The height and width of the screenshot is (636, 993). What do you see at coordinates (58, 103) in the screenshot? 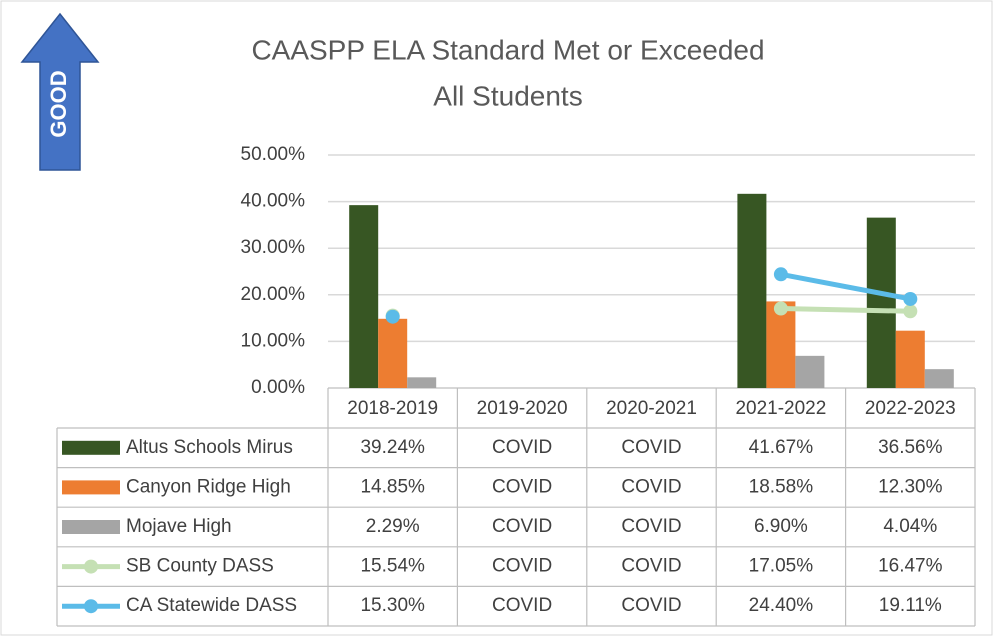
I see `annotation: GOOD` at bounding box center [58, 103].